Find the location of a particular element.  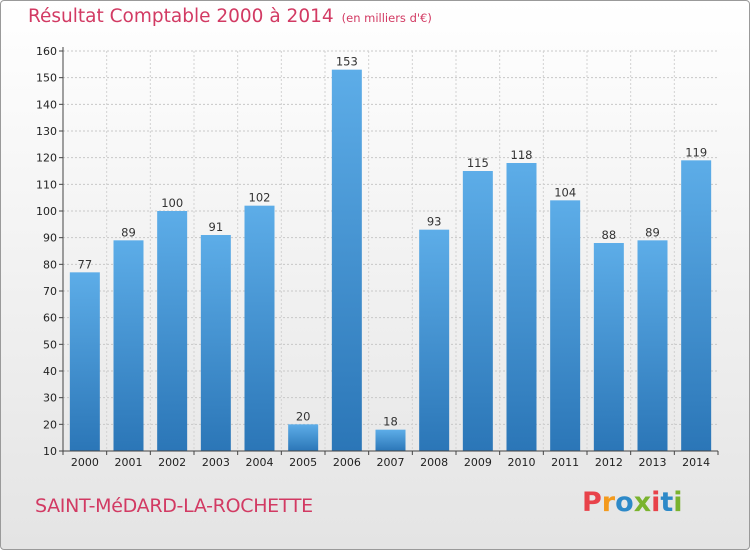

data-label: 104 is located at coordinates (565, 192).